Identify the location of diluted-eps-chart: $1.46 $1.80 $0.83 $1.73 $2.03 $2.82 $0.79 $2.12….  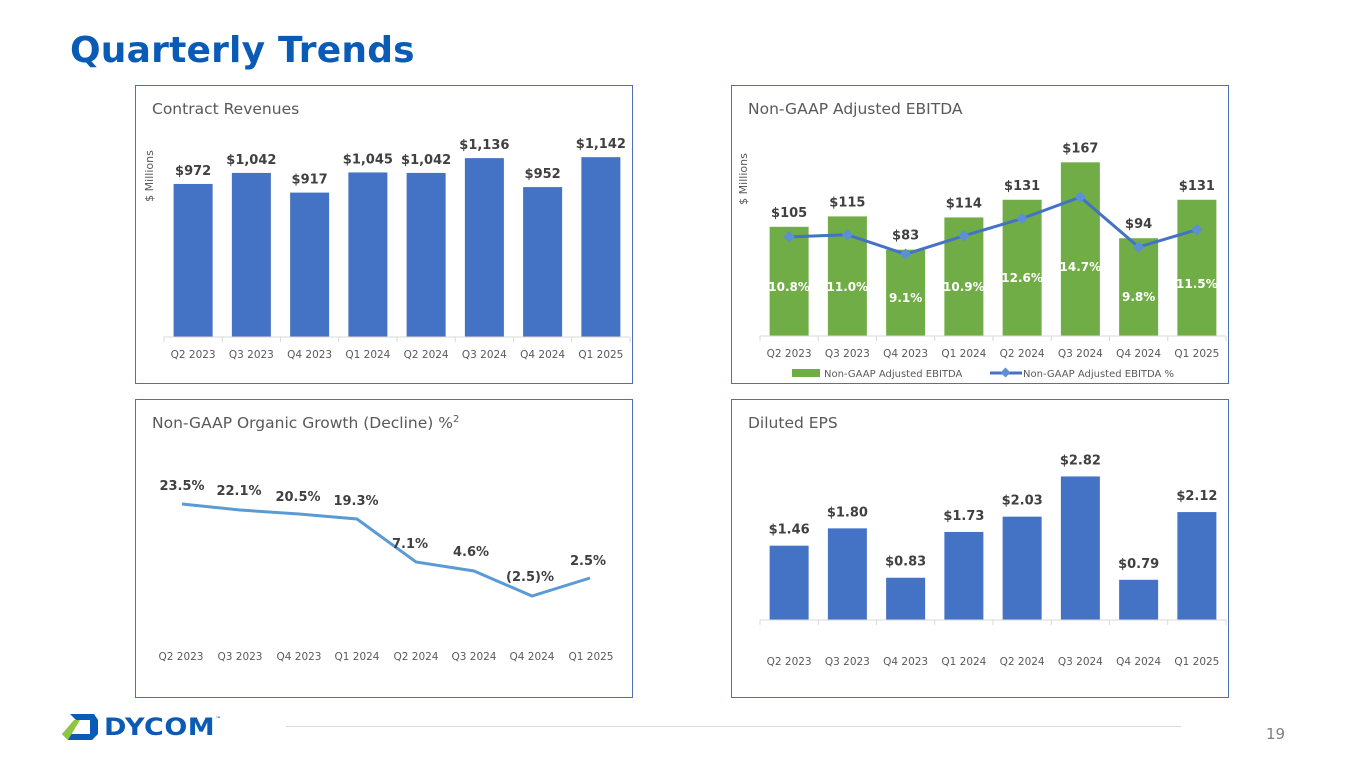
(993, 560).